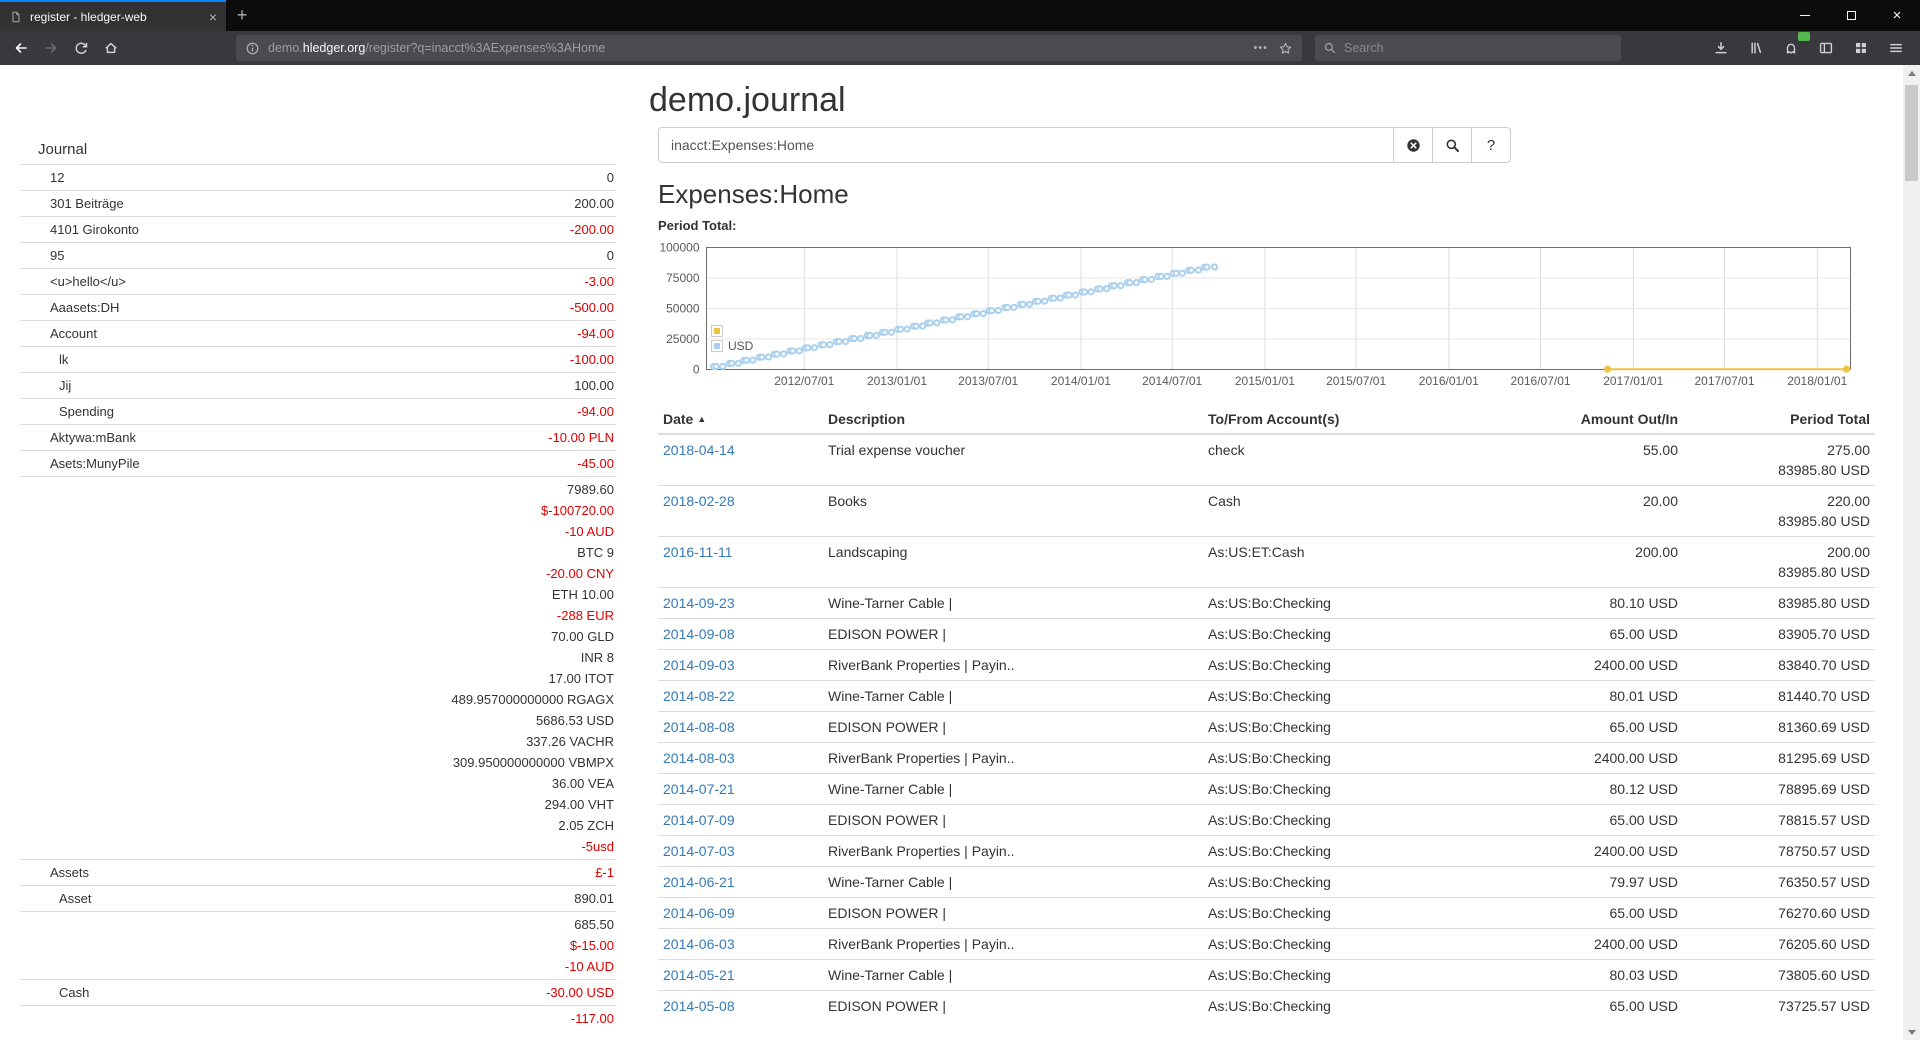 Image resolution: width=1920 pixels, height=1040 pixels. What do you see at coordinates (1824, 820) in the screenshot?
I see `period-total-amount: 78815.57 USD` at bounding box center [1824, 820].